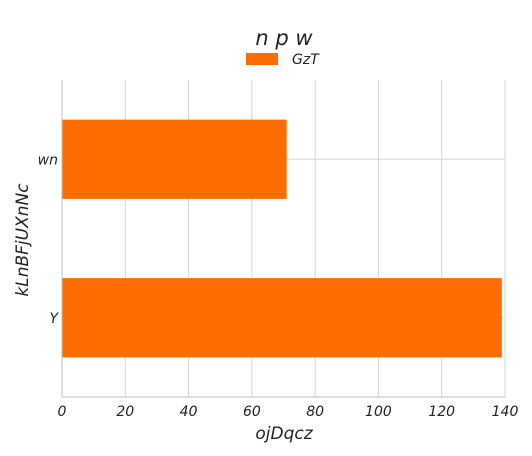 The width and height of the screenshot is (532, 456). I want to click on legend-label: GzT, so click(306, 60).